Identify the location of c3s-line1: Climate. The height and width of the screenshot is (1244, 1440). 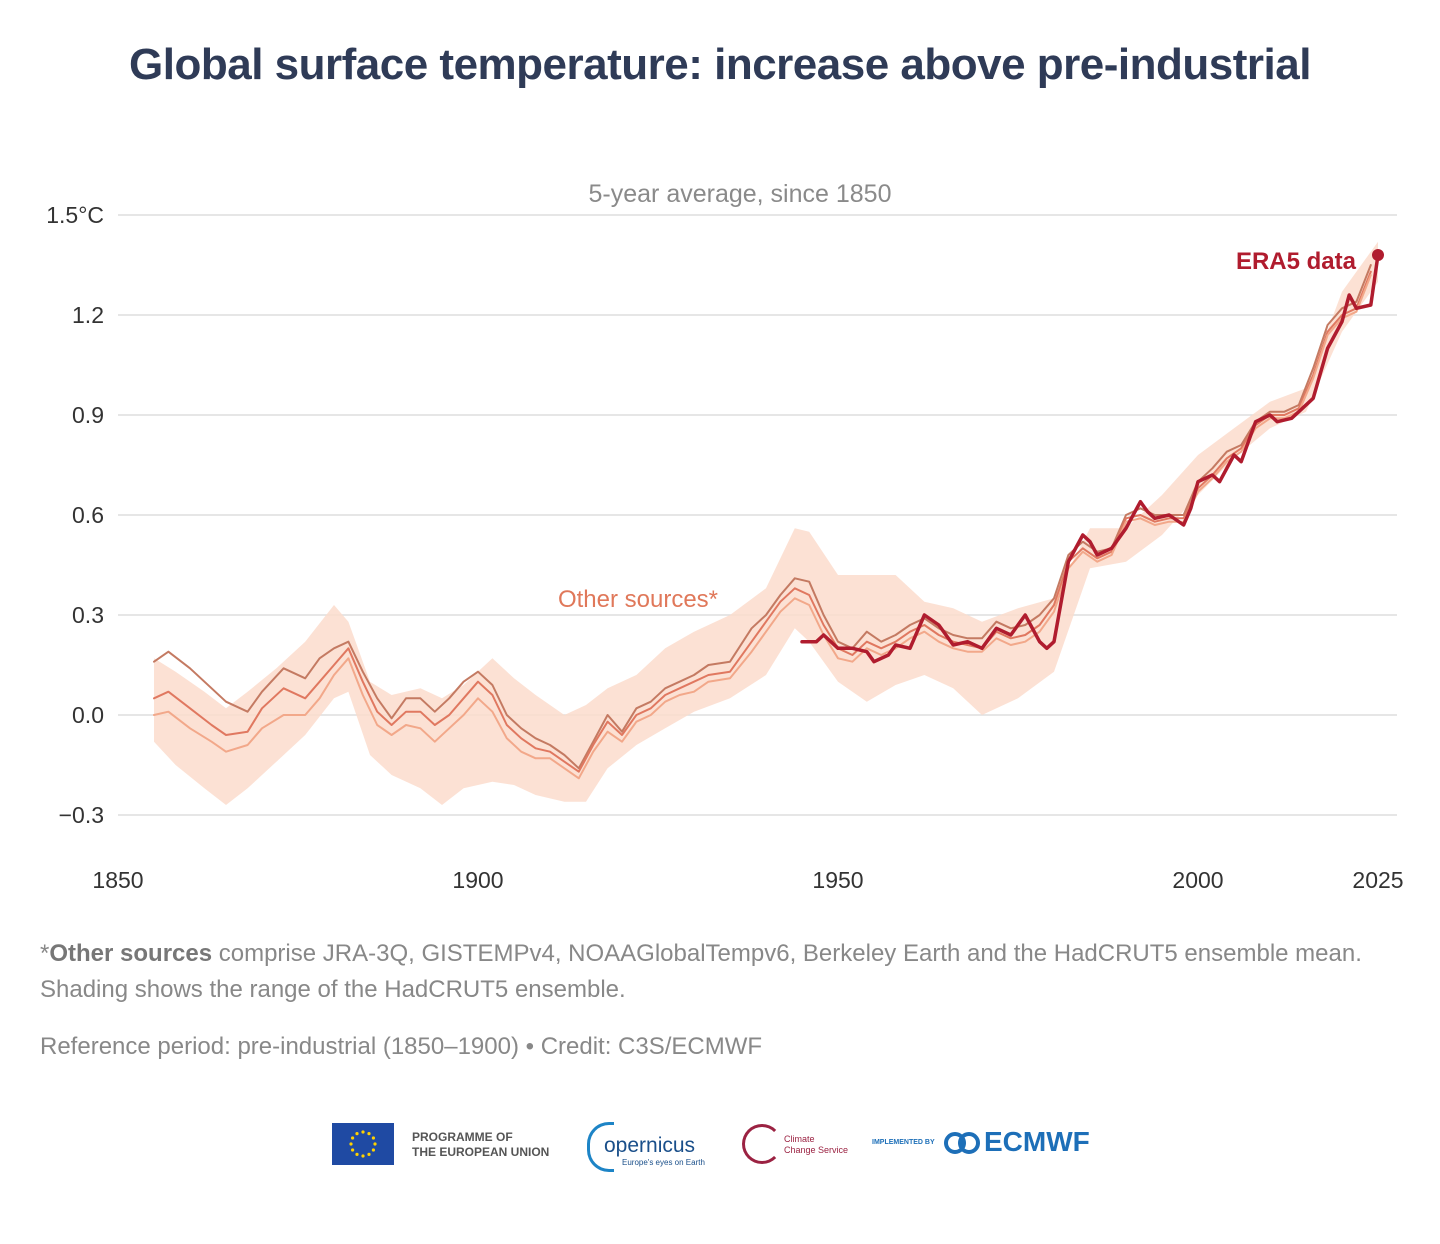
(799, 1139).